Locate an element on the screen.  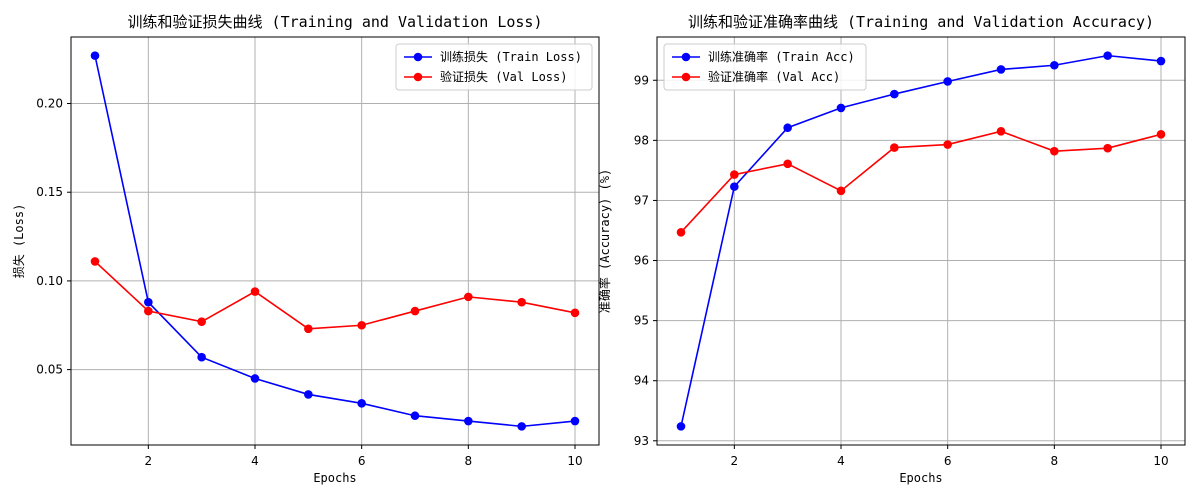
y-tick-label: 93 is located at coordinates (641, 441).